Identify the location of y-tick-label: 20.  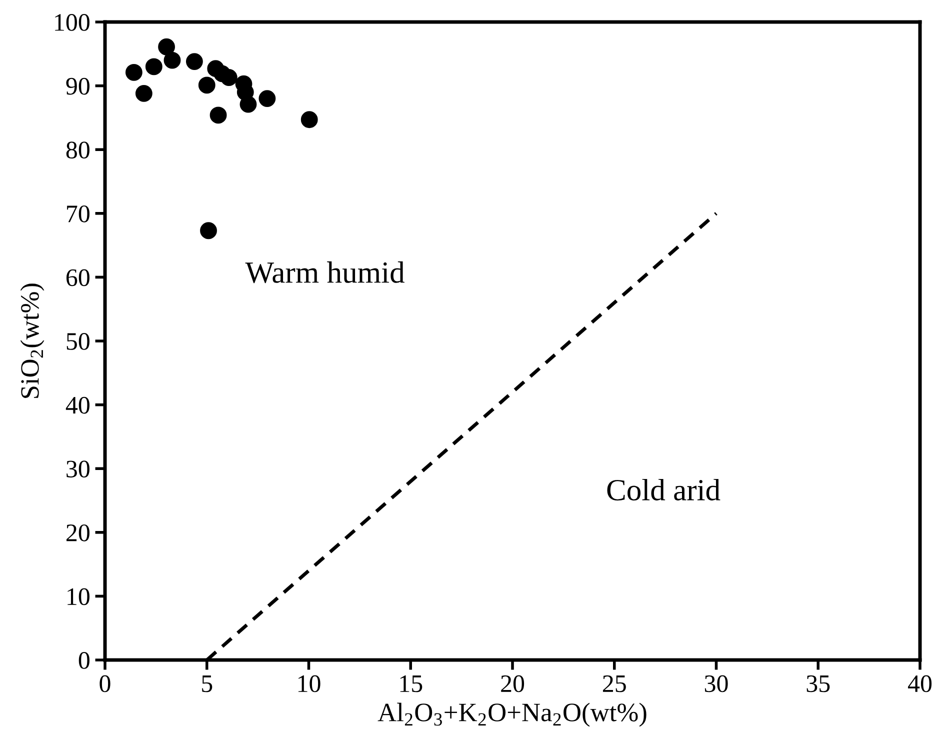
(78, 533).